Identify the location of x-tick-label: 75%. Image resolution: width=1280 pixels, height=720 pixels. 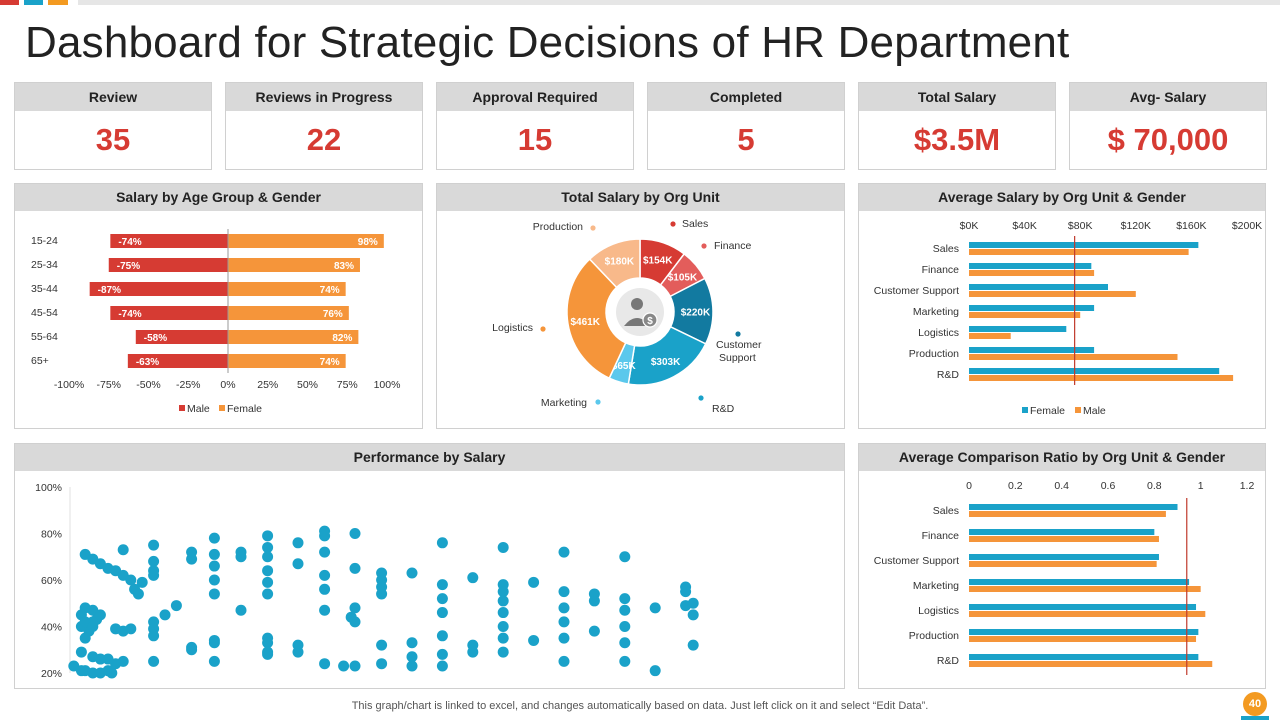
(347, 385).